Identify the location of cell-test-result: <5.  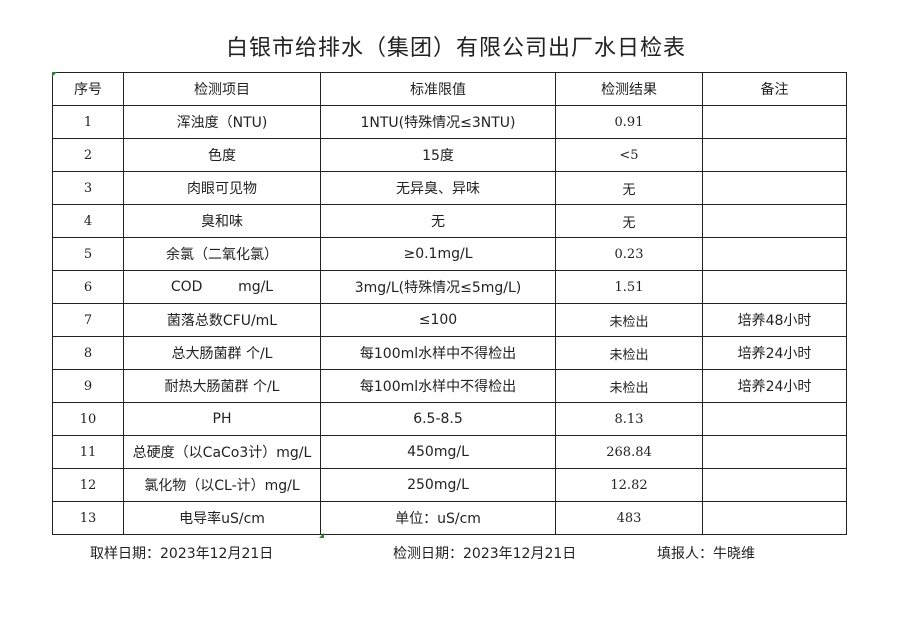
(629, 155).